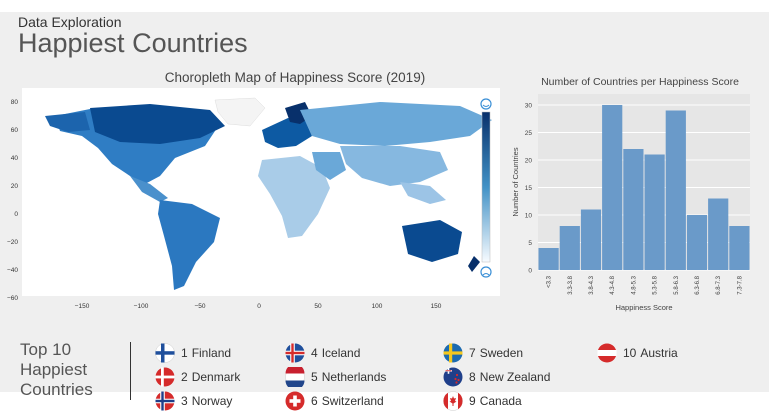 The height and width of the screenshot is (417, 769). What do you see at coordinates (354, 377) in the screenshot?
I see `country-name: Netherlands` at bounding box center [354, 377].